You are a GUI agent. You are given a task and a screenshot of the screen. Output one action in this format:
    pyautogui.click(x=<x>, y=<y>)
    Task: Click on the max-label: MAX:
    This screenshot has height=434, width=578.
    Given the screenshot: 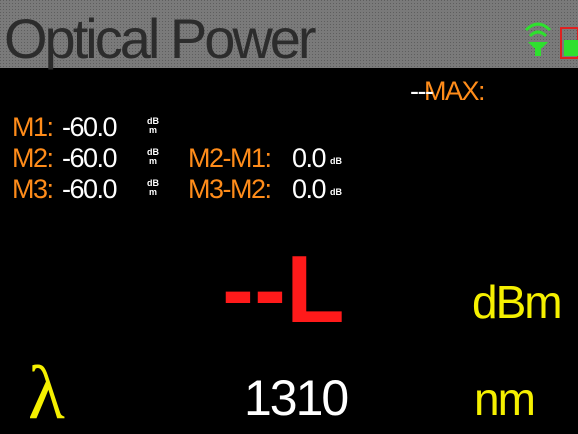 What is the action you would take?
    pyautogui.click(x=454, y=91)
    